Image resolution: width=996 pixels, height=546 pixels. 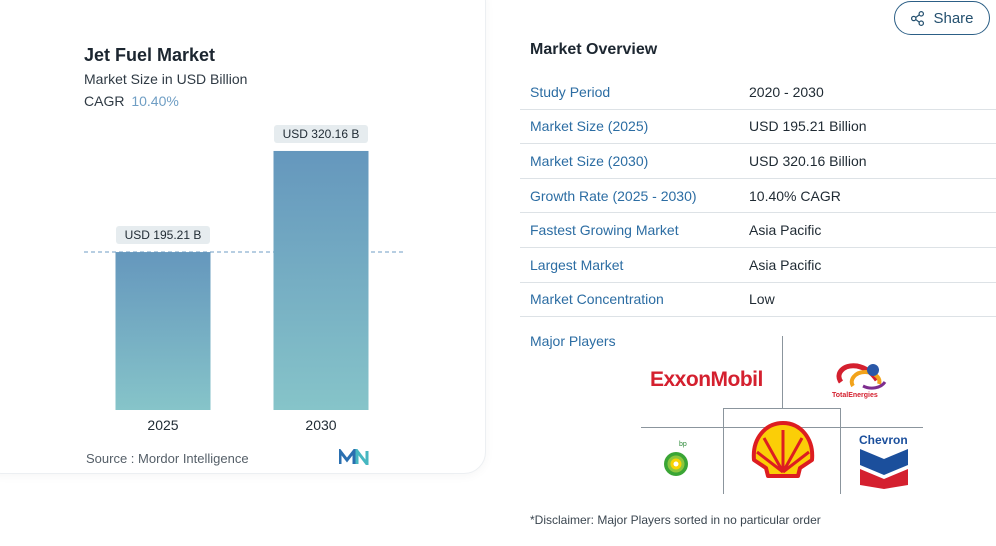 What do you see at coordinates (577, 264) in the screenshot?
I see `overview-label: Largest Market` at bounding box center [577, 264].